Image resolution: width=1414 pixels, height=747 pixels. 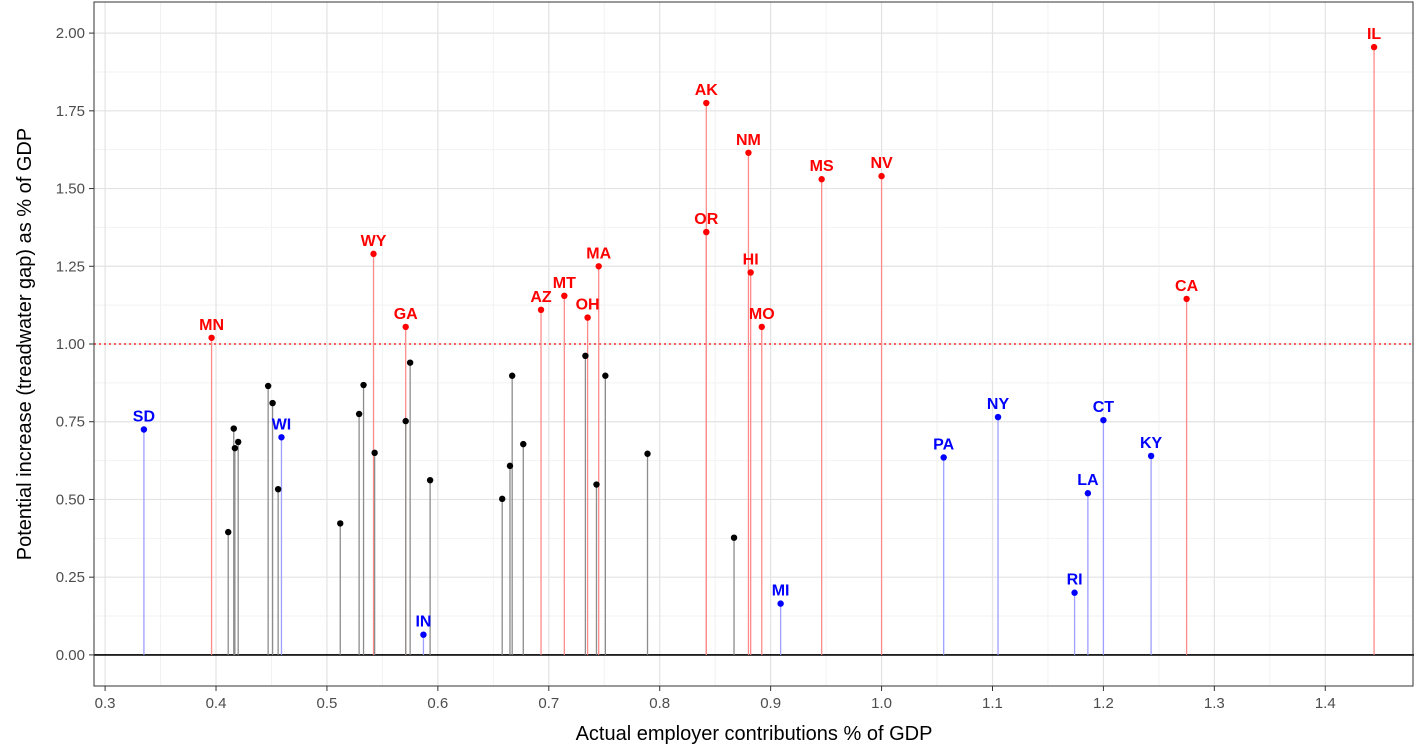 I want to click on data-label: IN, so click(x=423, y=622).